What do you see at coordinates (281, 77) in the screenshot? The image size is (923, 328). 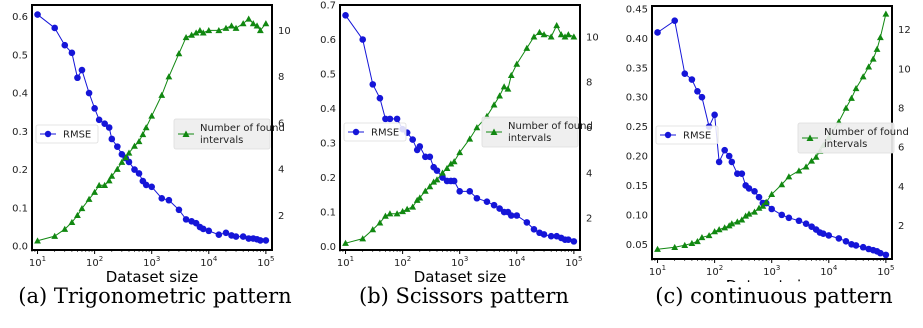 I see `right-y-tick-label: 8` at bounding box center [281, 77].